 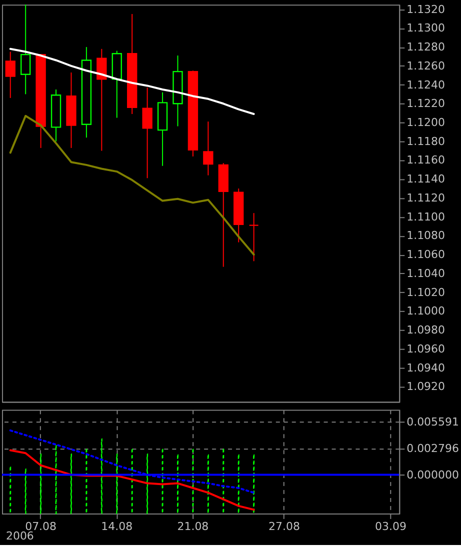 I want to click on x-tick-label: 27.08, so click(x=284, y=526).